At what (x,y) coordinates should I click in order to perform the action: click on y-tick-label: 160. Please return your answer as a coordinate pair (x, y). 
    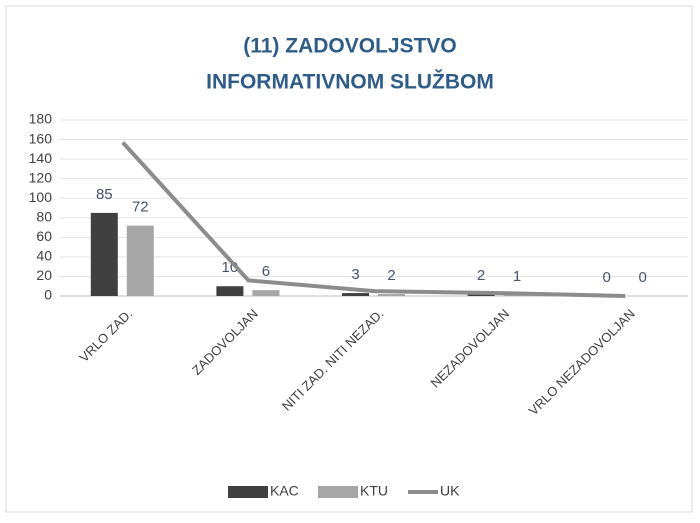
    Looking at the image, I should click on (41, 138).